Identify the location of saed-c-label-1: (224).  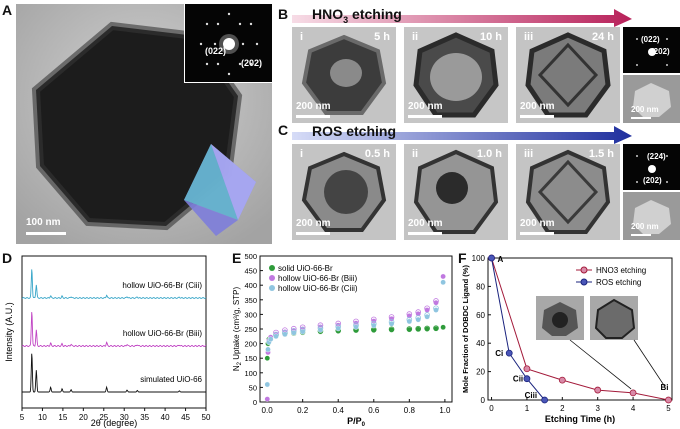
(656, 156).